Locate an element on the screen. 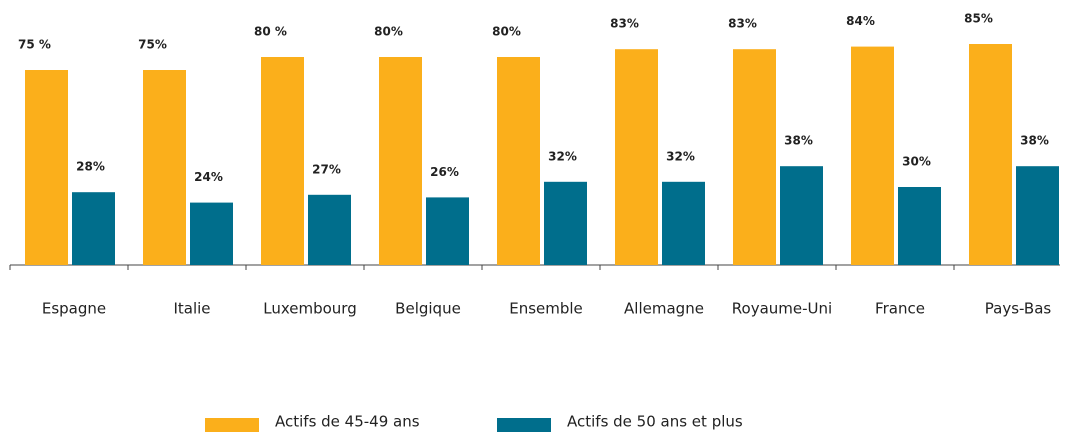  x-tick-label: Italie is located at coordinates (191, 309).